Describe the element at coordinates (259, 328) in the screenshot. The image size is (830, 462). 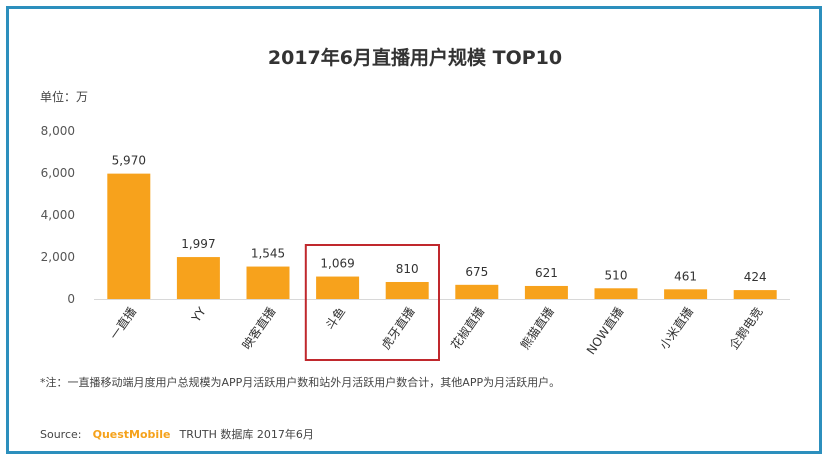
I see `x-category-label: 映客直播` at that location.